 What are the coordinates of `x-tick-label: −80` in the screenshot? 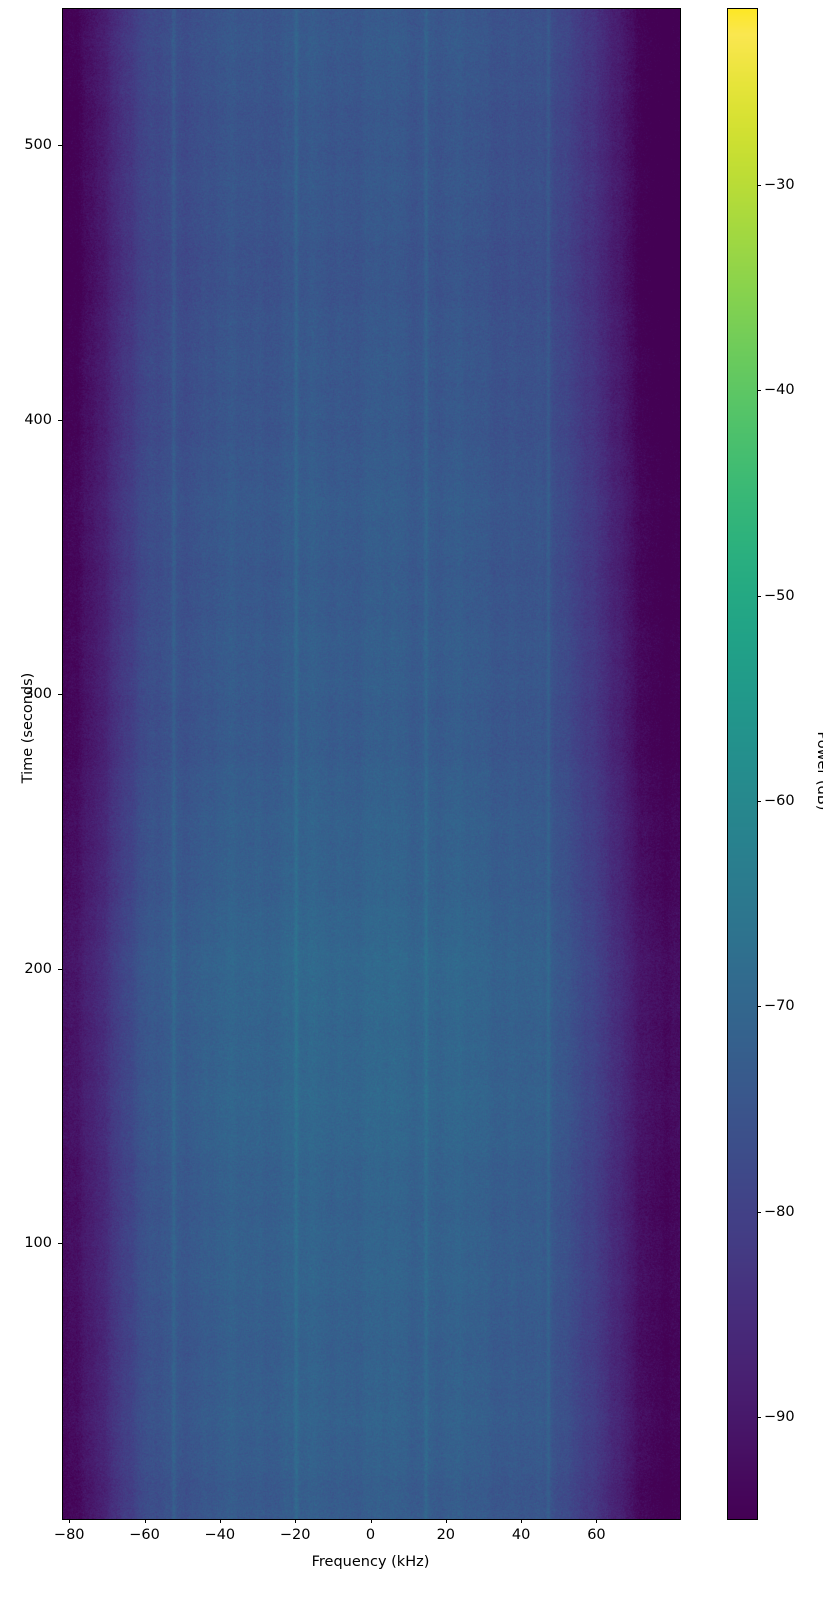 It's located at (69, 1535).